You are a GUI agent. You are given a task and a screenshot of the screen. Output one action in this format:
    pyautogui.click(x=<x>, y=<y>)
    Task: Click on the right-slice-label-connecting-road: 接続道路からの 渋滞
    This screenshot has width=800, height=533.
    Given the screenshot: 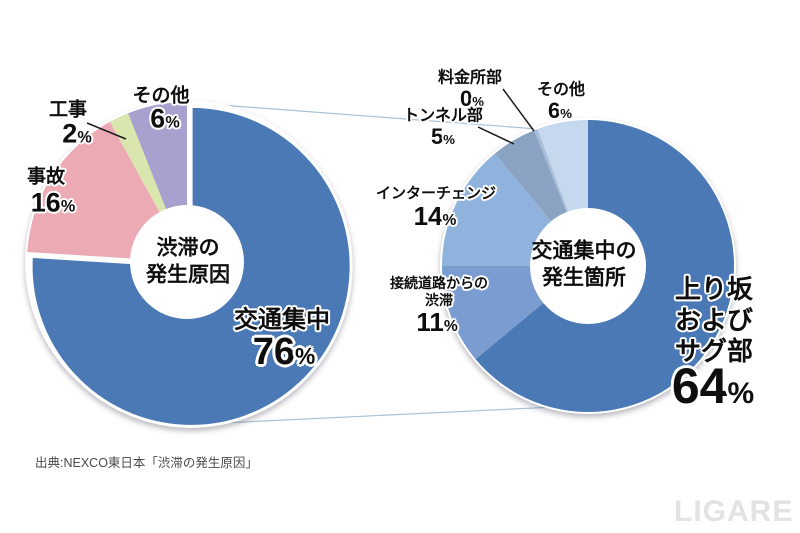 What is the action you would take?
    pyautogui.click(x=439, y=291)
    